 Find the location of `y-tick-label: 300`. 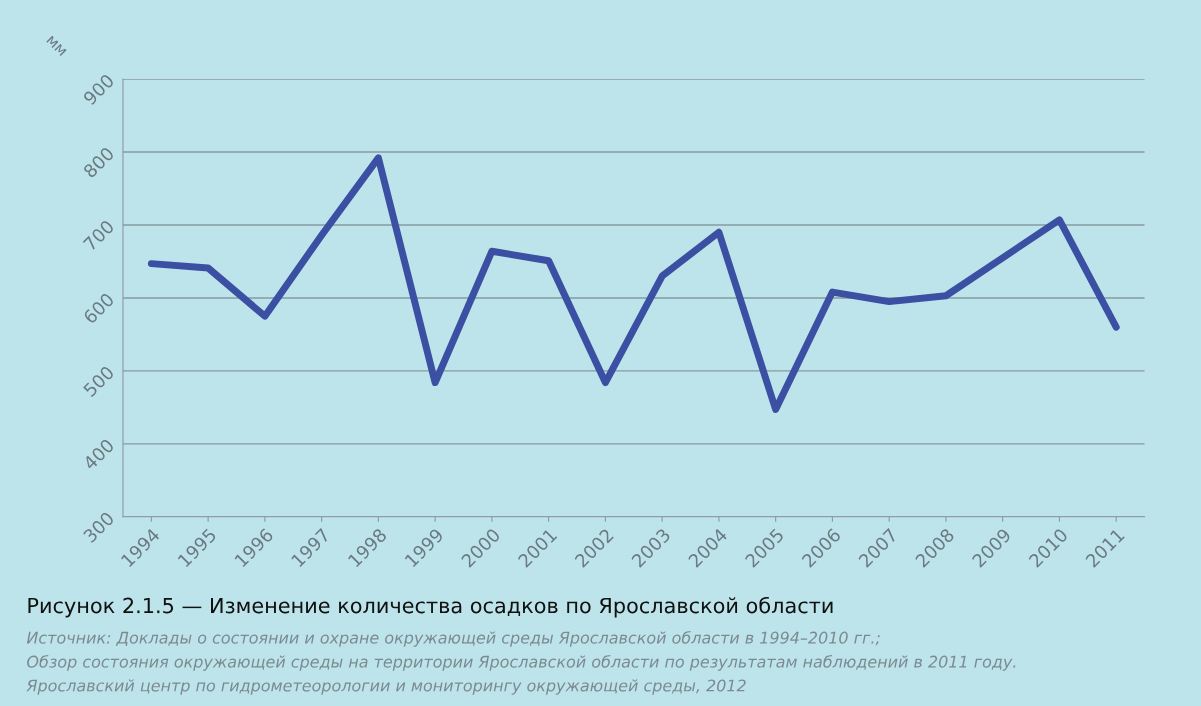

y-tick-label: 300 is located at coordinates (98, 527).